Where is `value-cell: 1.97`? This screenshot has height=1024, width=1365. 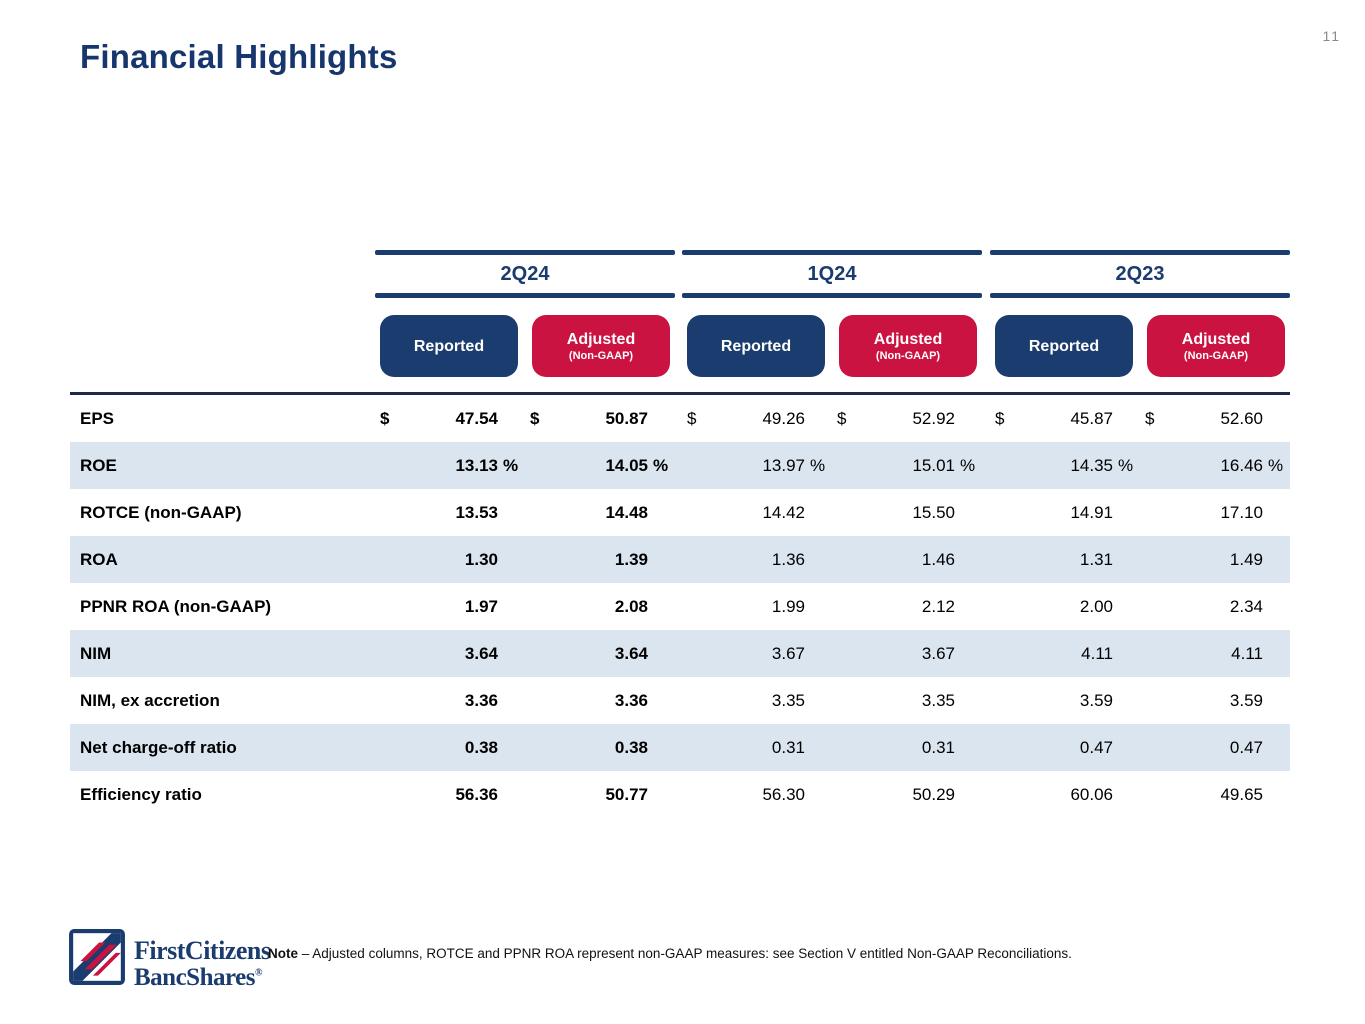 value-cell: 1.97 is located at coordinates (450, 606).